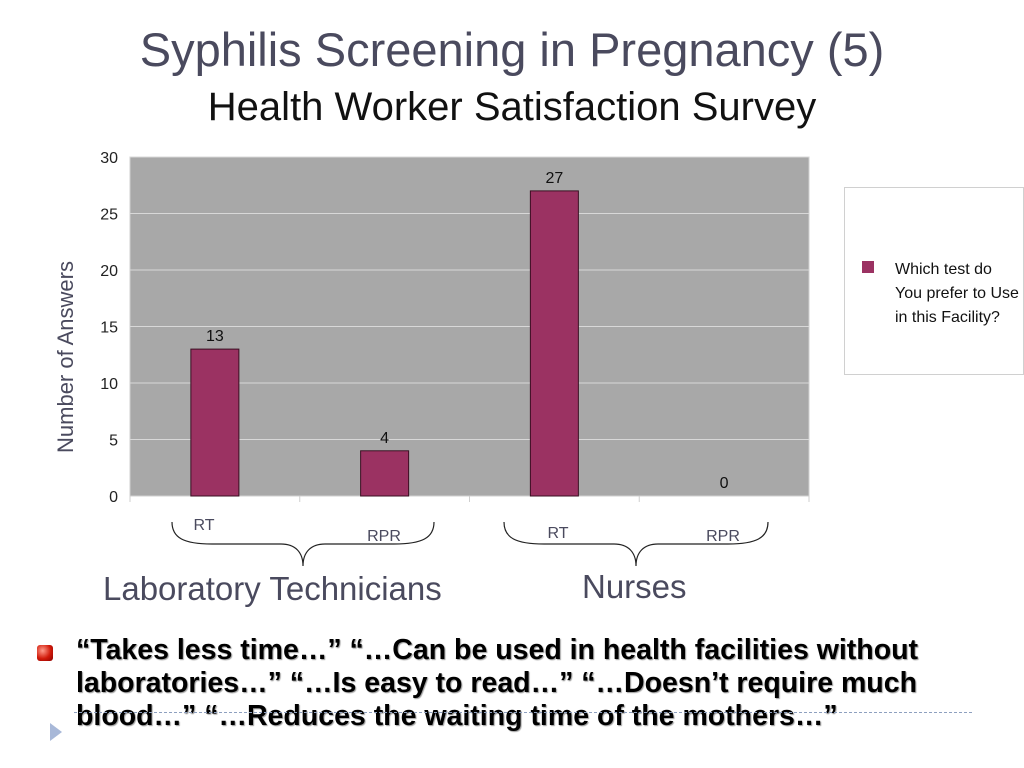 The width and height of the screenshot is (1024, 768). I want to click on slide-title: Syphilis Screening in Pregnancy (5), so click(512, 49).